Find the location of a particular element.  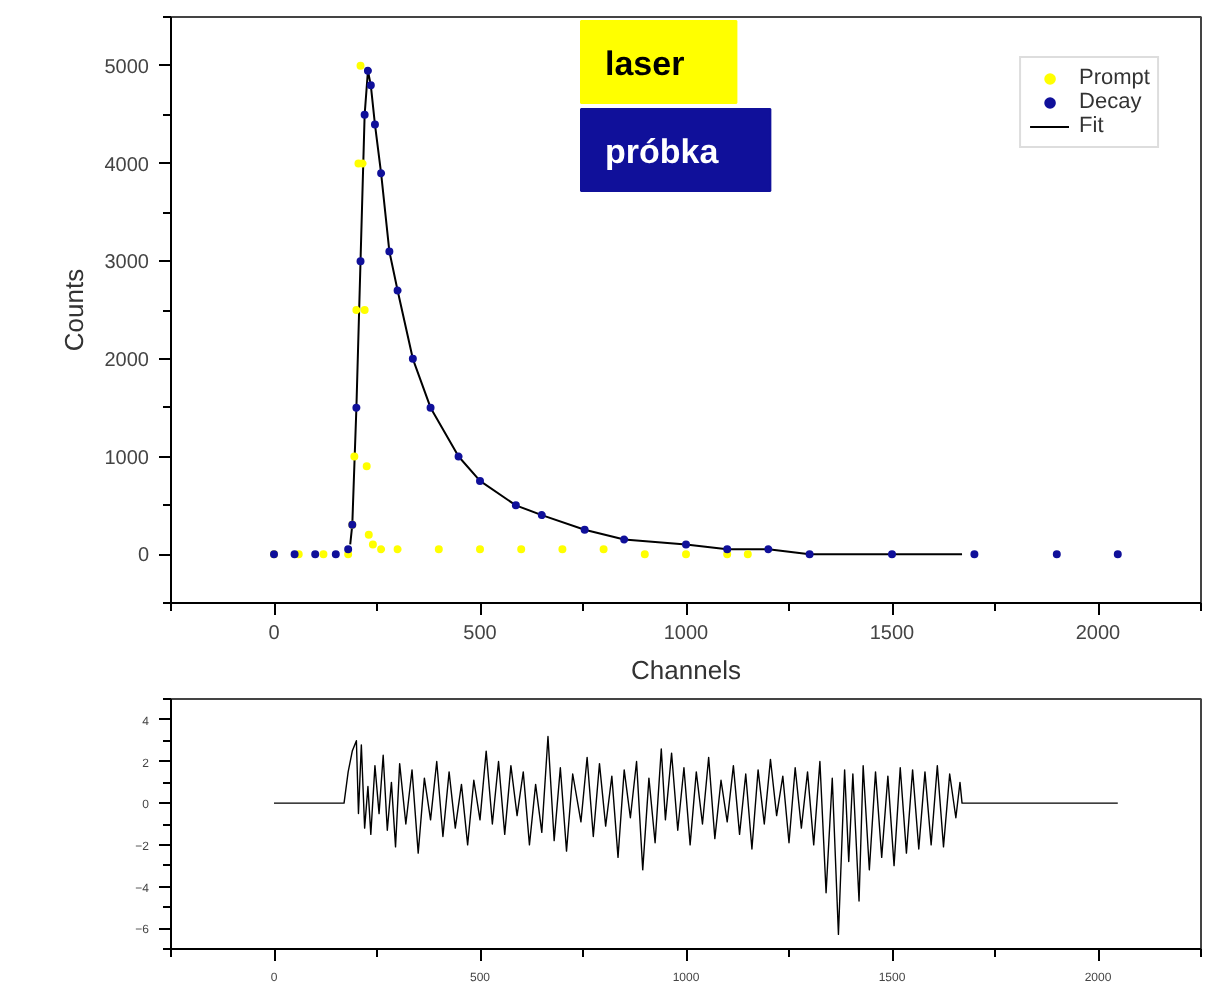

y-tick-label: 5000 is located at coordinates (127, 67).